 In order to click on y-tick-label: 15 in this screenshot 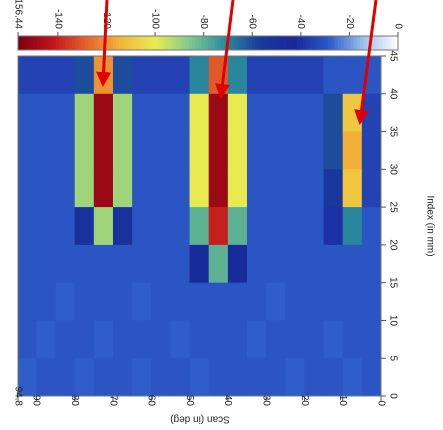, I will do `click(392, 283)`.